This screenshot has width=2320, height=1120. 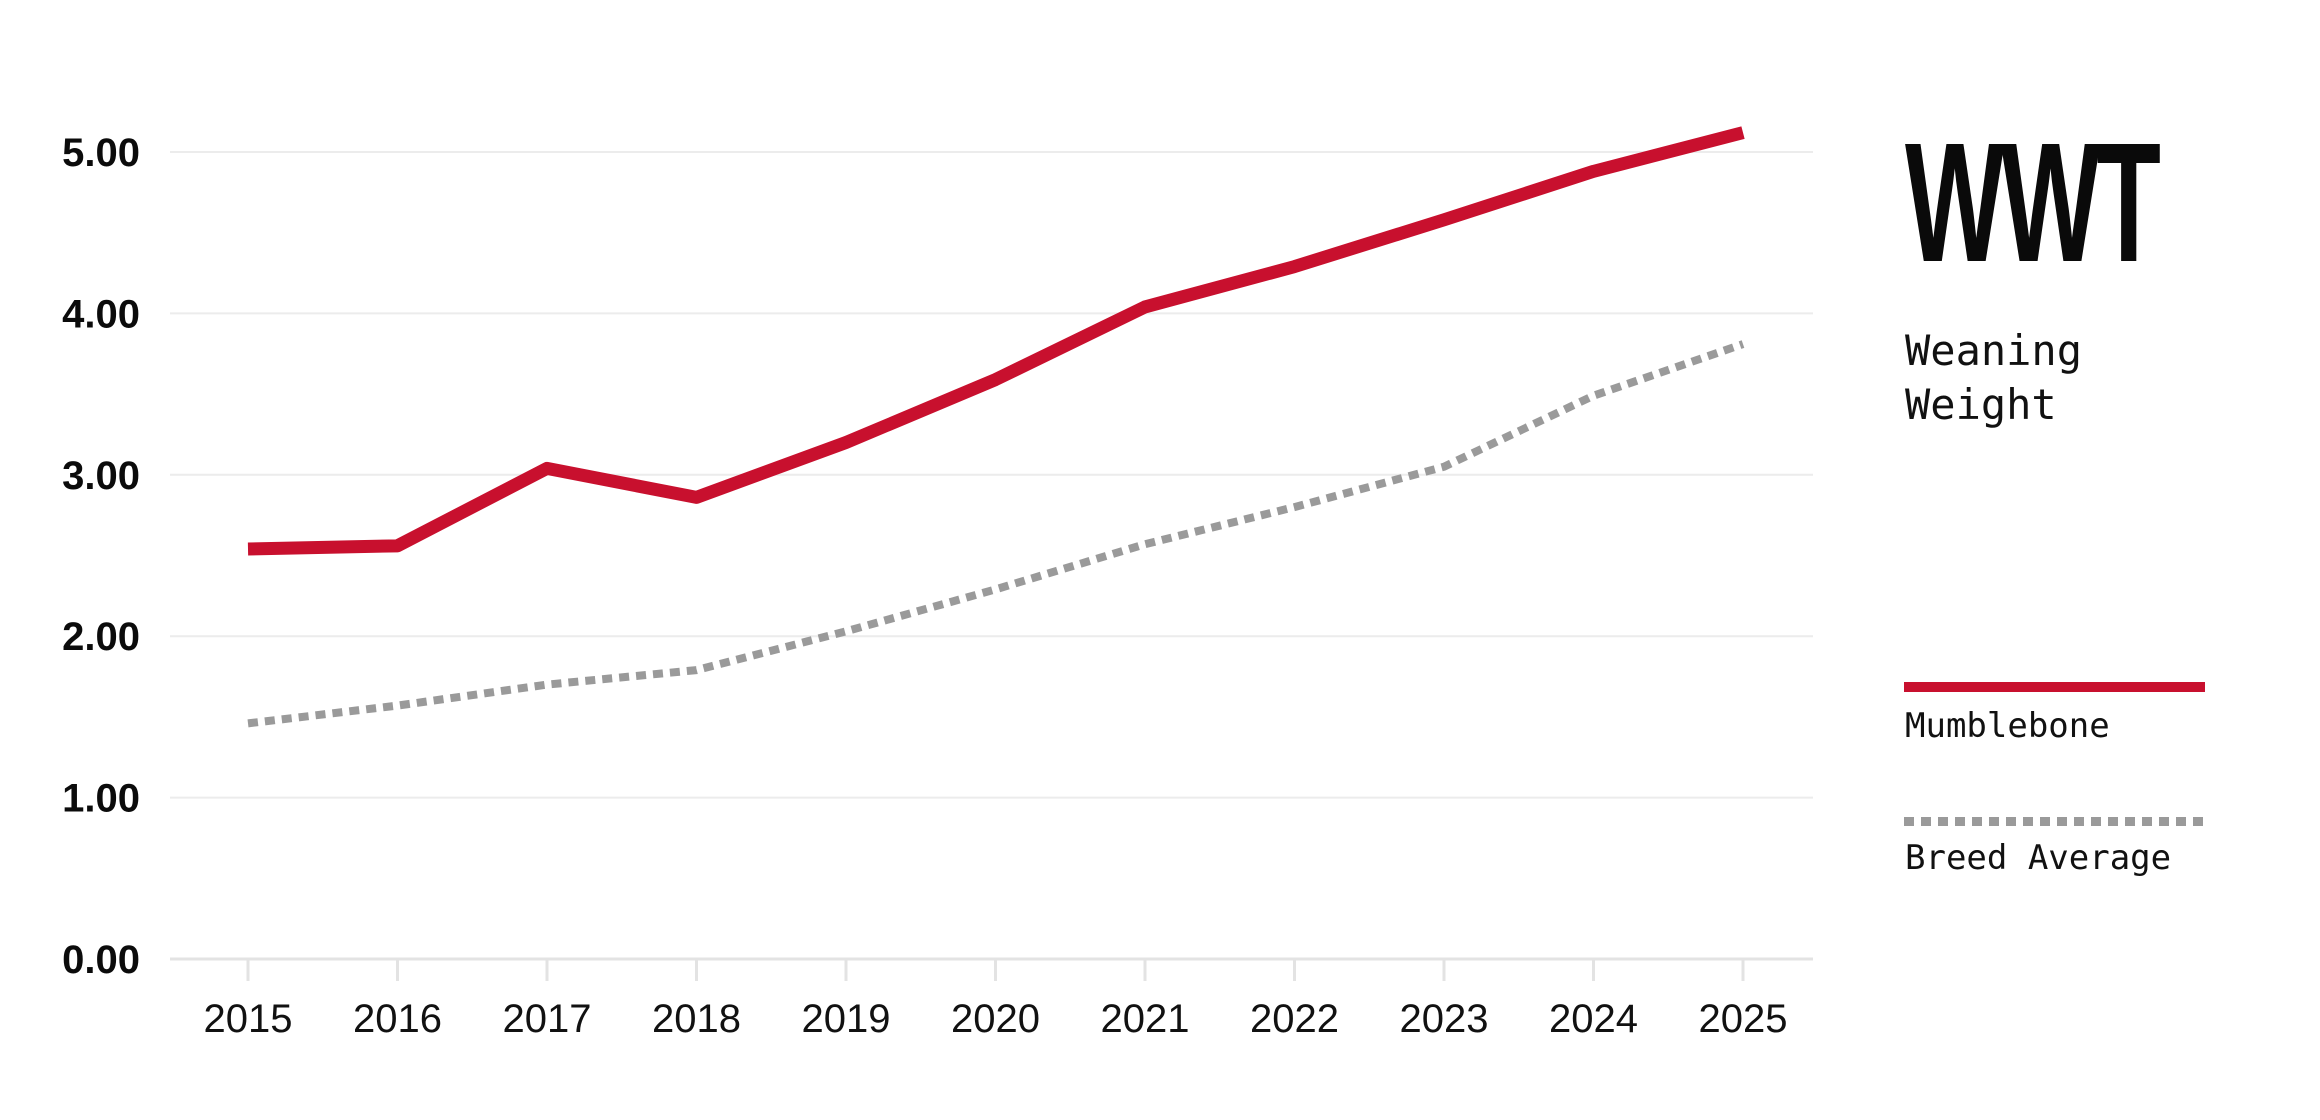 I want to click on y-axis-label: 3.00, so click(x=101, y=476).